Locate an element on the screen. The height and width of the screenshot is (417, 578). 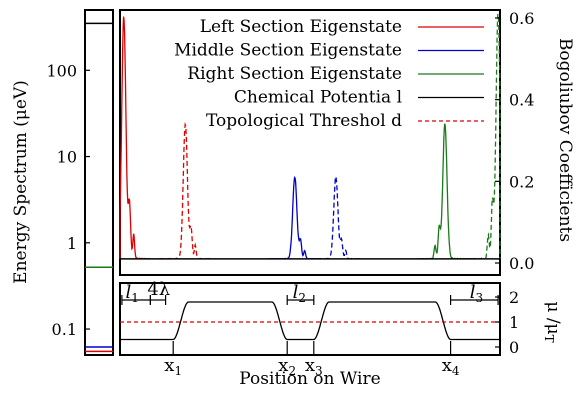
profile-frame is located at coordinates (310, 319).